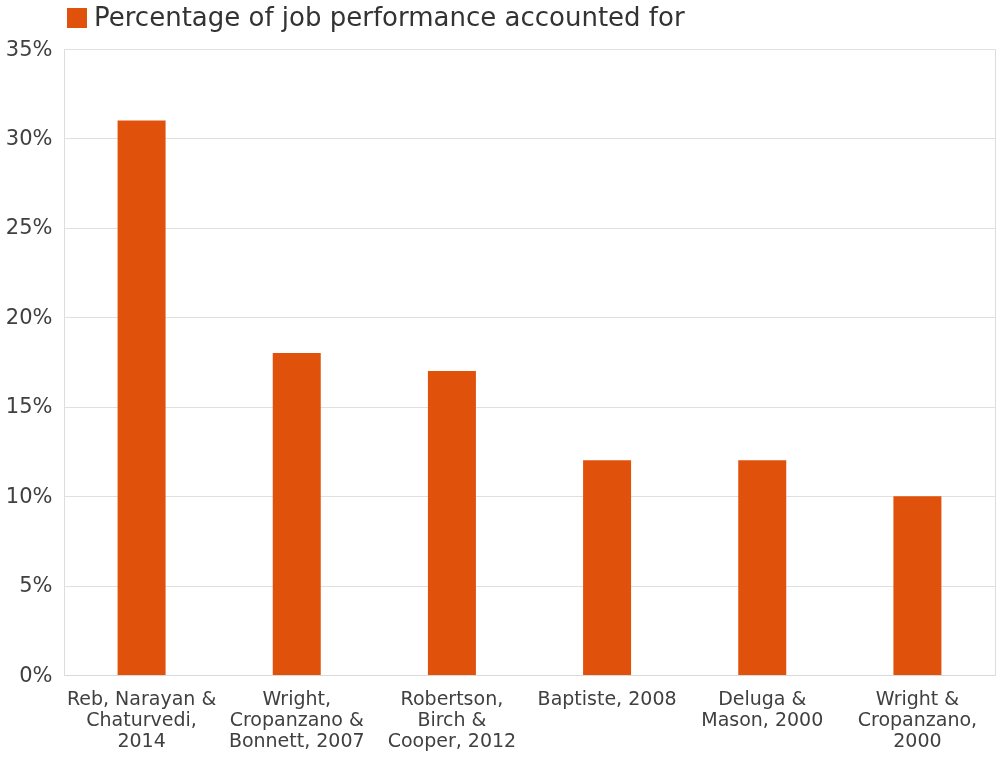 This screenshot has width=1007, height=760. I want to click on y-tick-label: 35%, so click(29, 48).